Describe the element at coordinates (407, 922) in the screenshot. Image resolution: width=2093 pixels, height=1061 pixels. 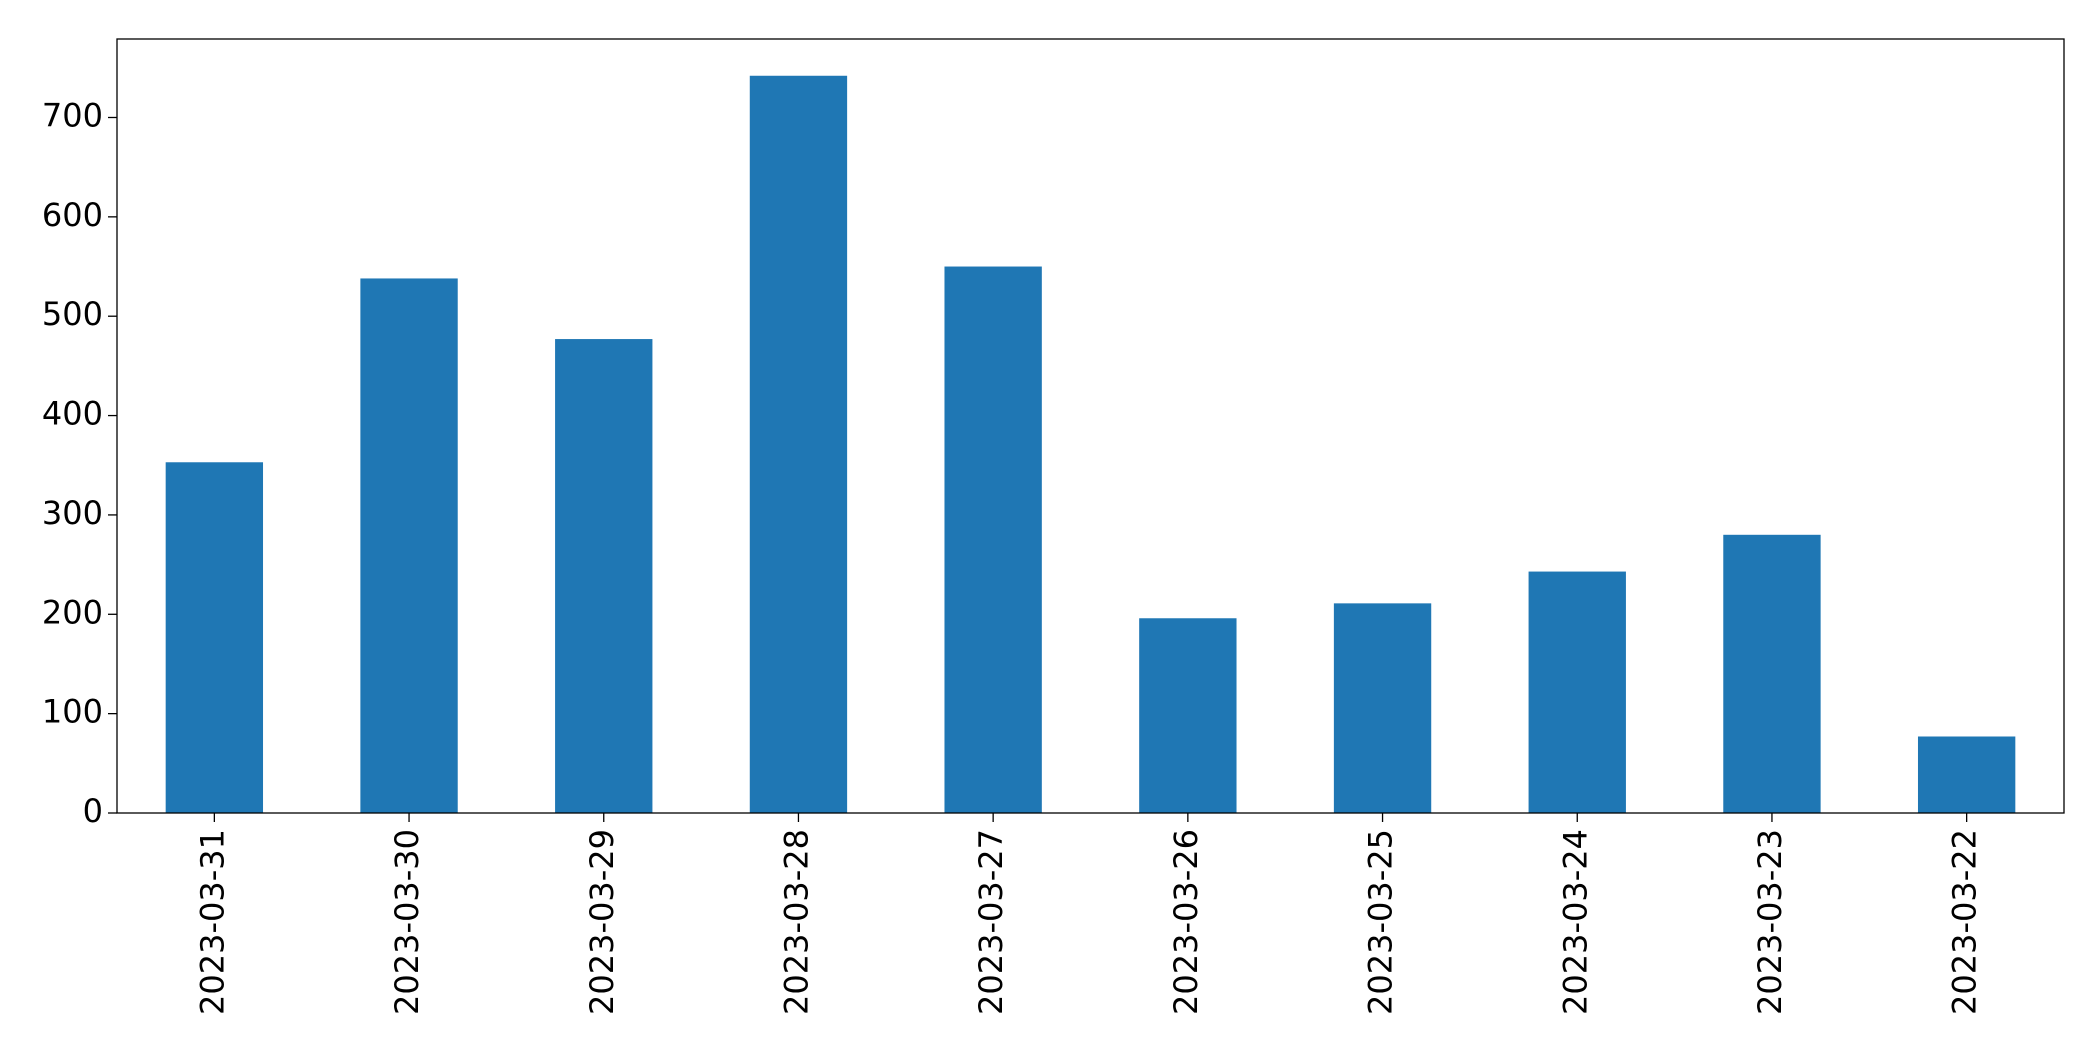
I see `x-tick-label: 2023-03-30` at that location.